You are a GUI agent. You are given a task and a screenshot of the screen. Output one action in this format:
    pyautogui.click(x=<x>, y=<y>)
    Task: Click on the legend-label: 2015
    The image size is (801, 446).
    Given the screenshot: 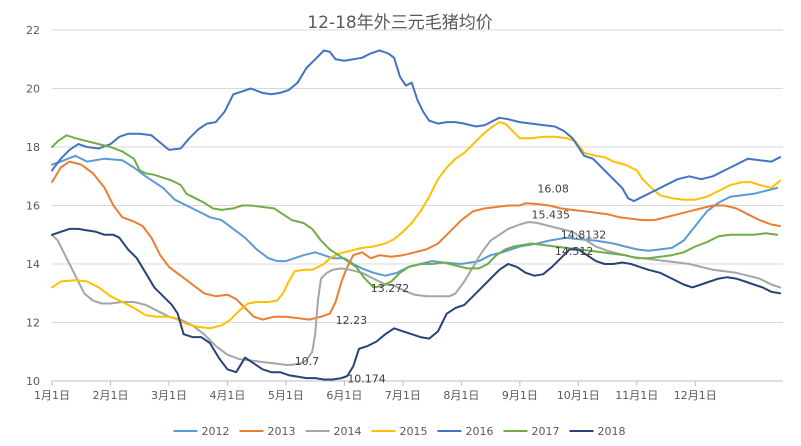 What is the action you would take?
    pyautogui.click(x=414, y=431)
    